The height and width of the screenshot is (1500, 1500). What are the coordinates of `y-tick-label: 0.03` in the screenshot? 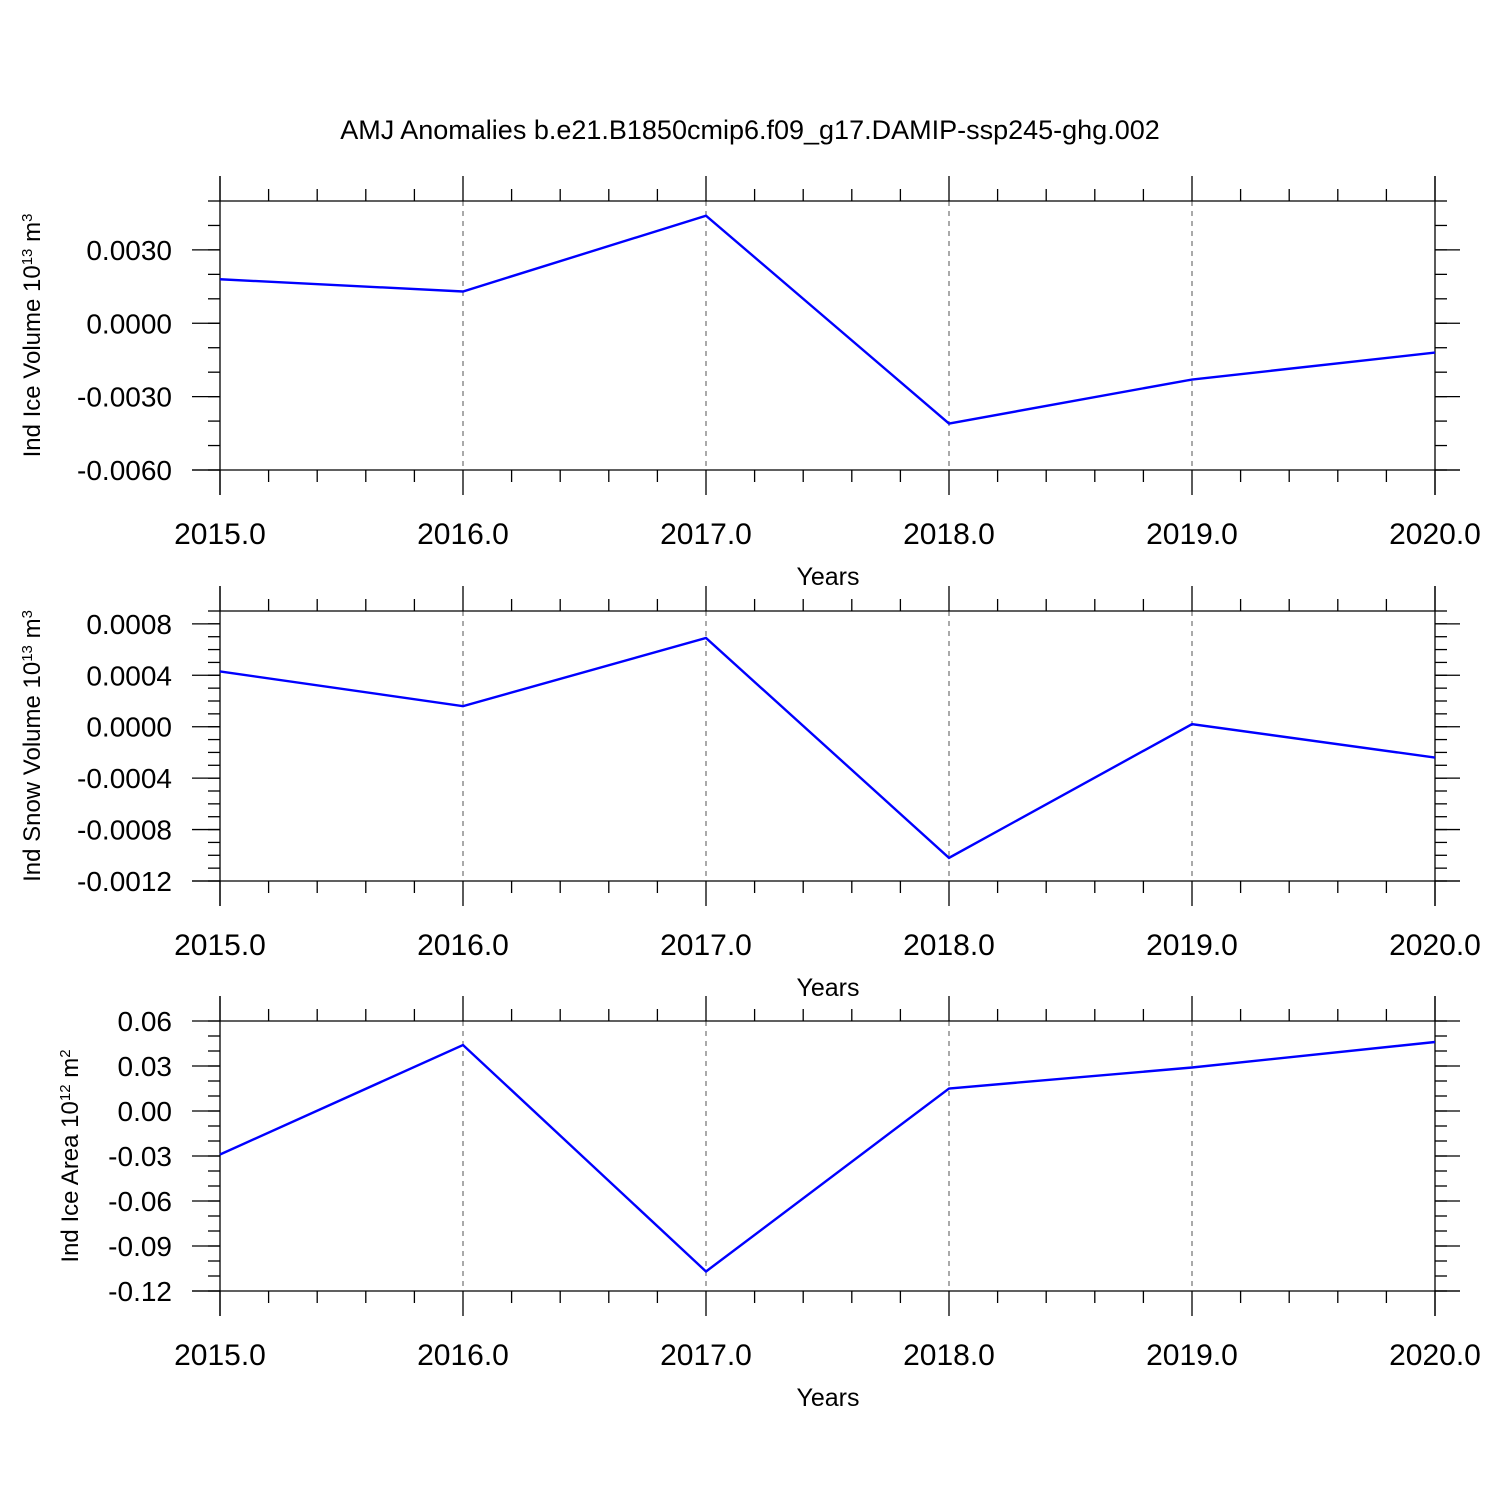 It's located at (145, 1066).